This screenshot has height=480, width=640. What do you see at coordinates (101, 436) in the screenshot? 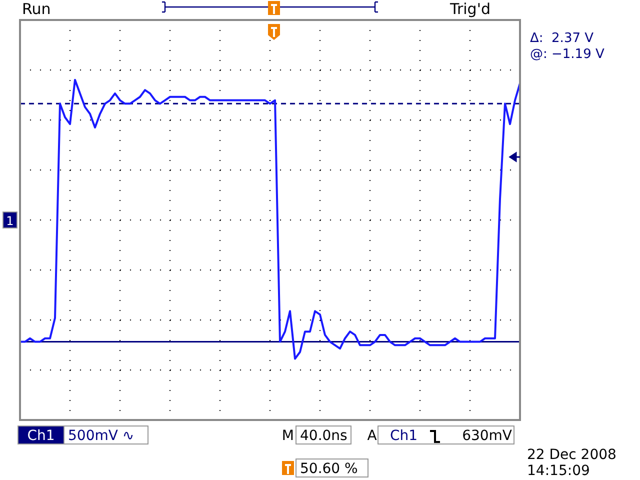
I see `text: 500mV ∿` at bounding box center [101, 436].